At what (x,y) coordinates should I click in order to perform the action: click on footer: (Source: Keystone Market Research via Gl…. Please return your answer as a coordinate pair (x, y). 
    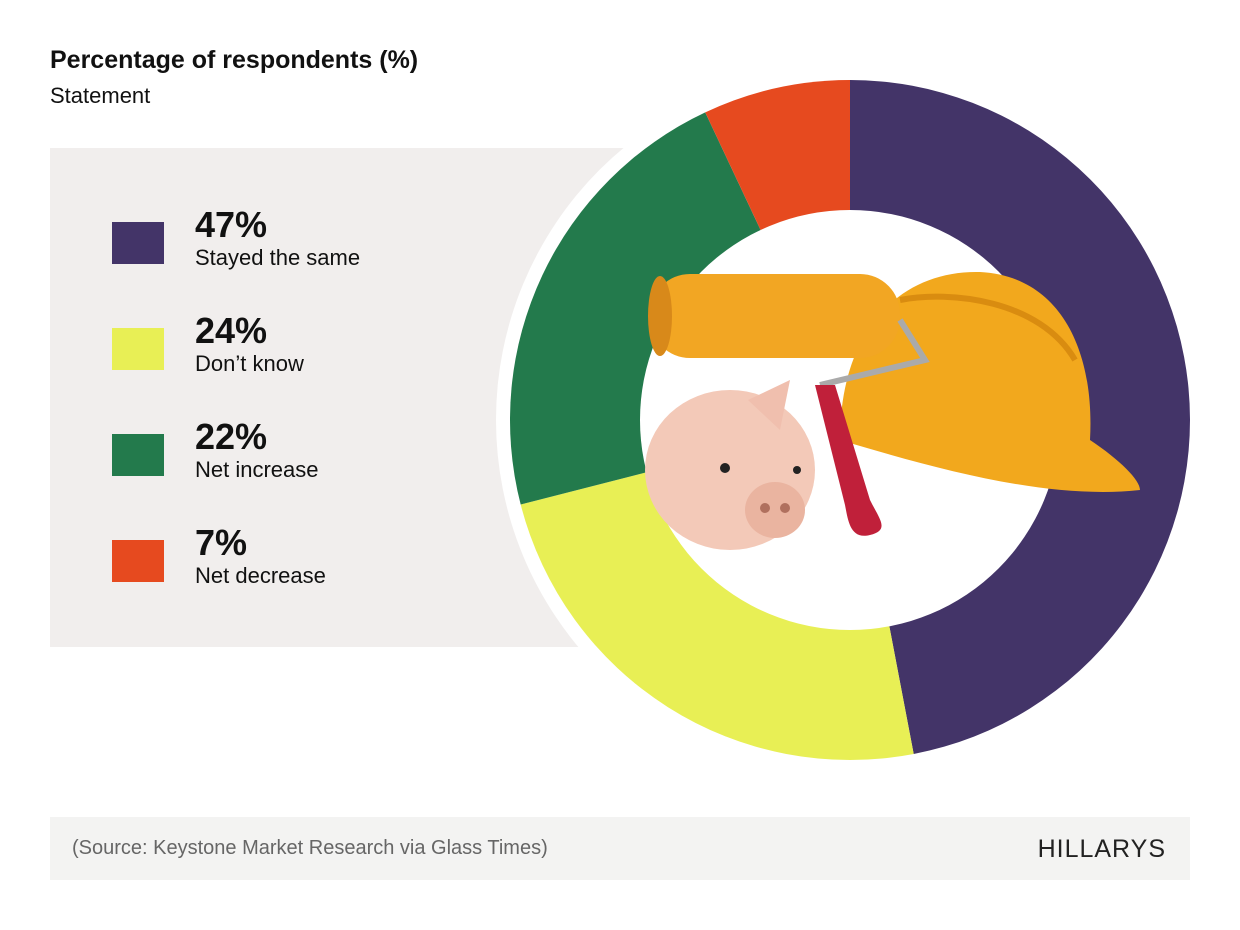
    Looking at the image, I should click on (620, 848).